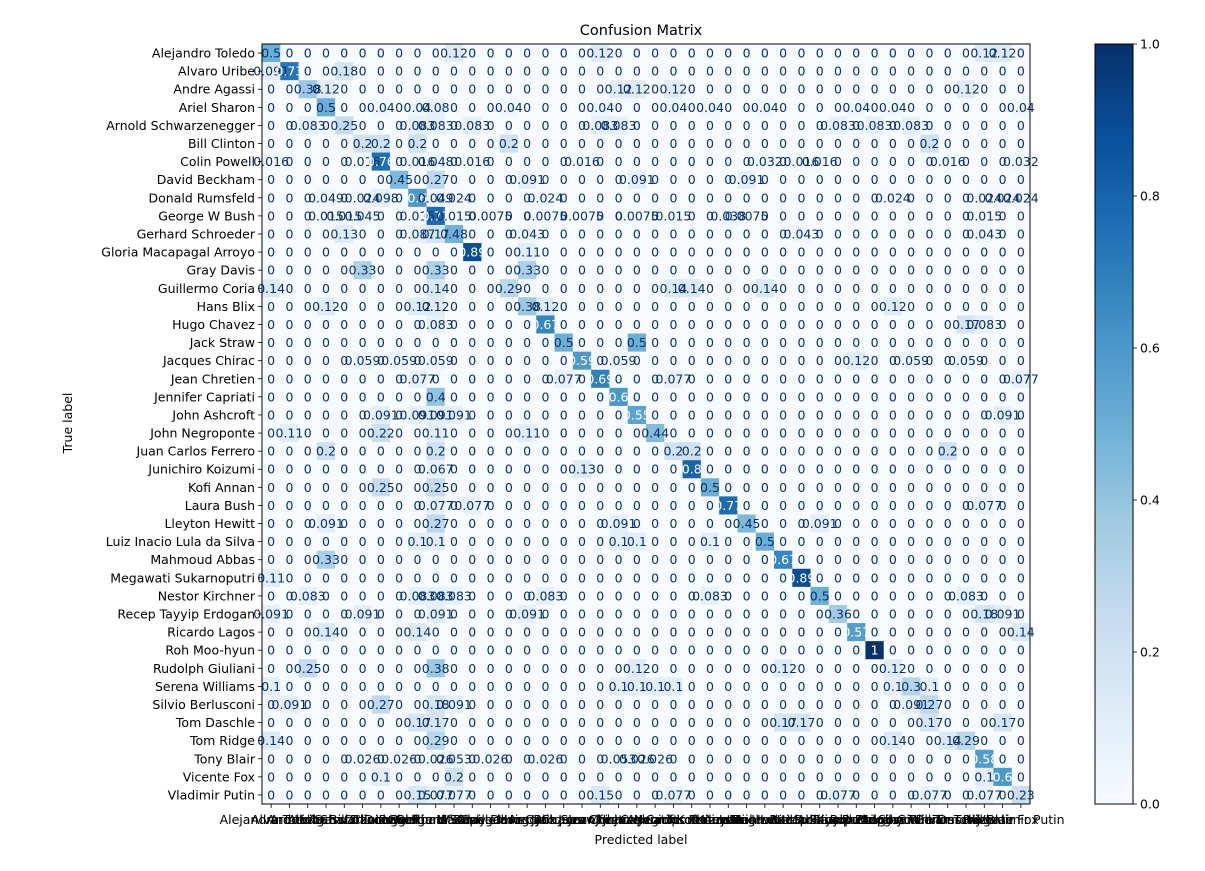 The width and height of the screenshot is (1205, 871). What do you see at coordinates (600, 378) in the screenshot?
I see `cell-value: 0.69` at bounding box center [600, 378].